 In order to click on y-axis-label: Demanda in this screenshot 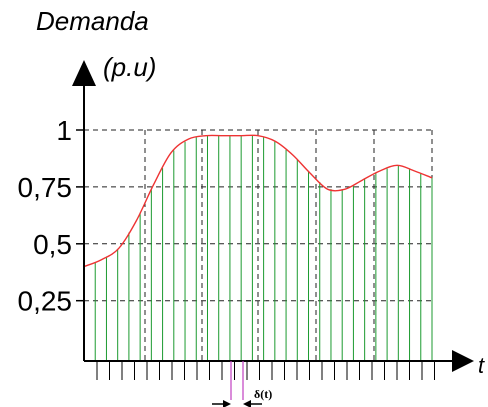, I will do `click(92, 21)`.